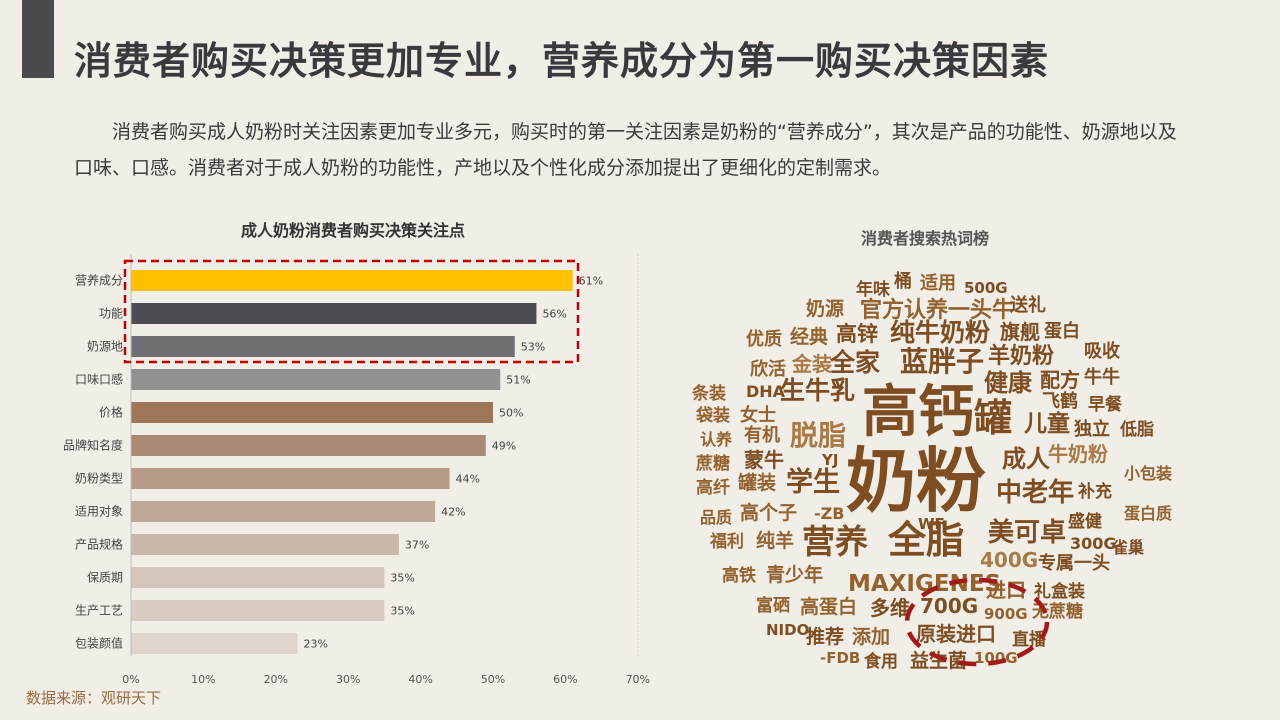 The width and height of the screenshot is (1280, 720). Describe the element at coordinates (840, 658) in the screenshot. I see `word-cloud-word: -FDB` at that location.